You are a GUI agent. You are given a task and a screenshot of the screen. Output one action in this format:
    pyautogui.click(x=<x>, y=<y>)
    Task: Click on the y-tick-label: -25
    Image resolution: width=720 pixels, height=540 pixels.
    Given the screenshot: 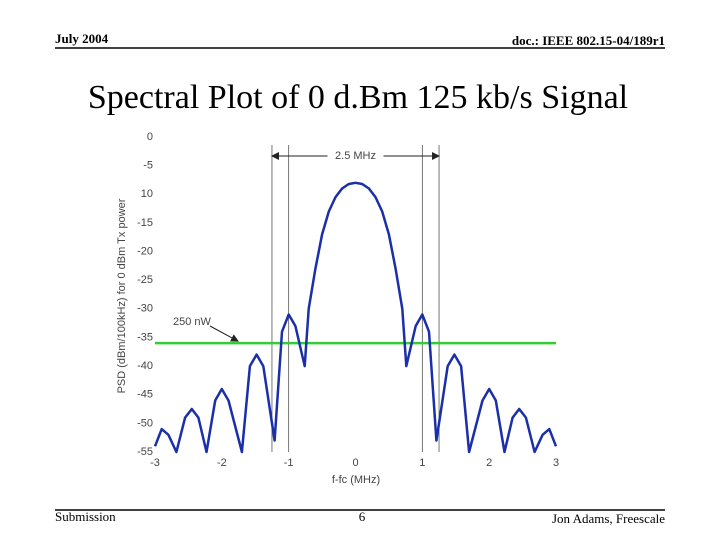 What is the action you would take?
    pyautogui.click(x=145, y=280)
    